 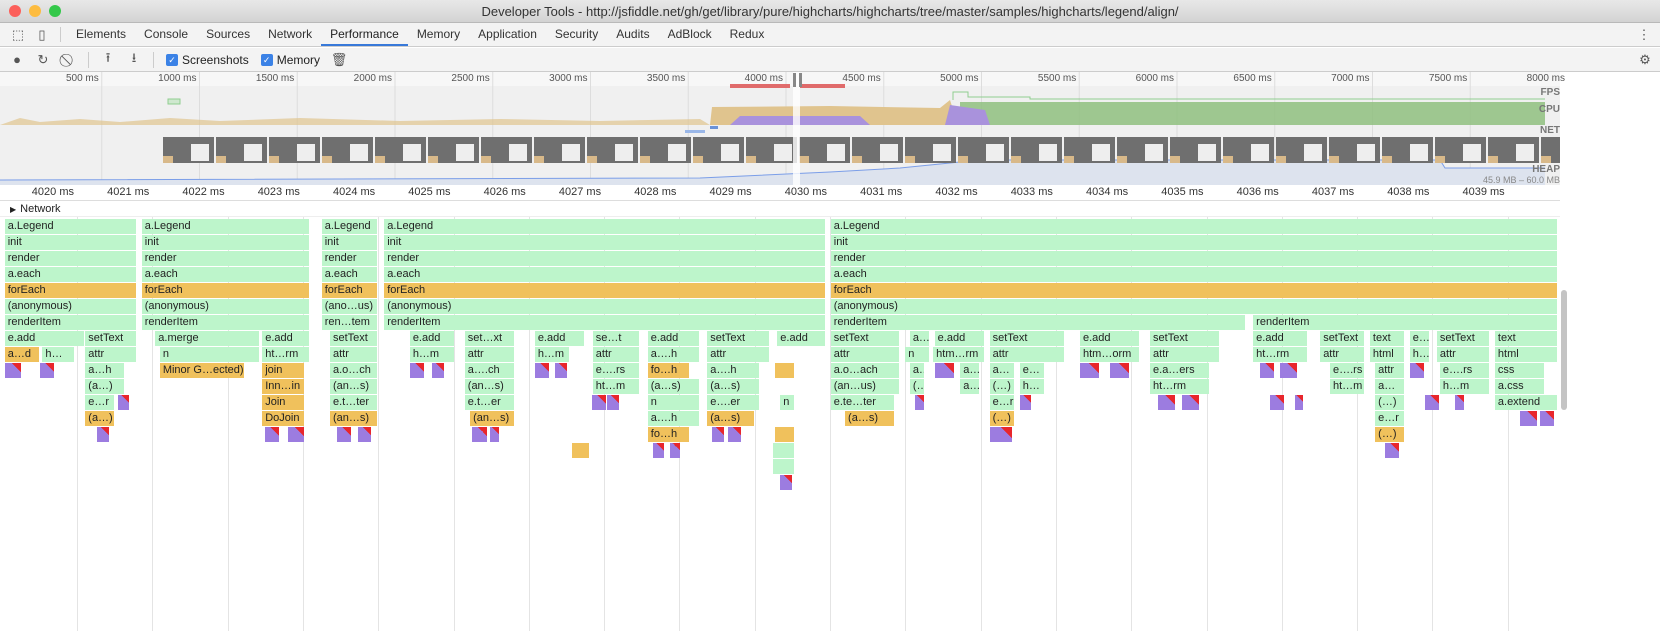 I want to click on flame-call-a-merge: a.merge, so click(x=207, y=338).